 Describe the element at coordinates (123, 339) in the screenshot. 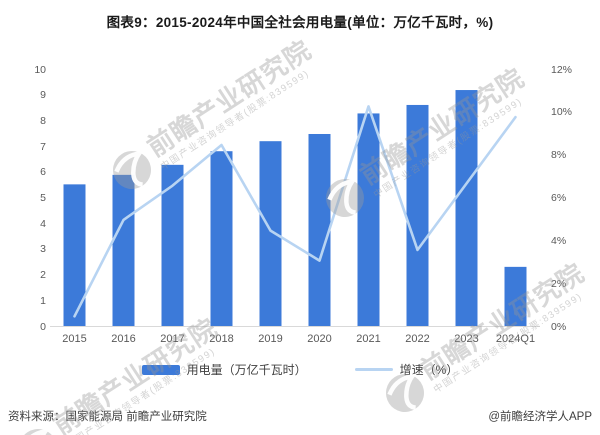

I see `x-axis-label: 2016` at that location.